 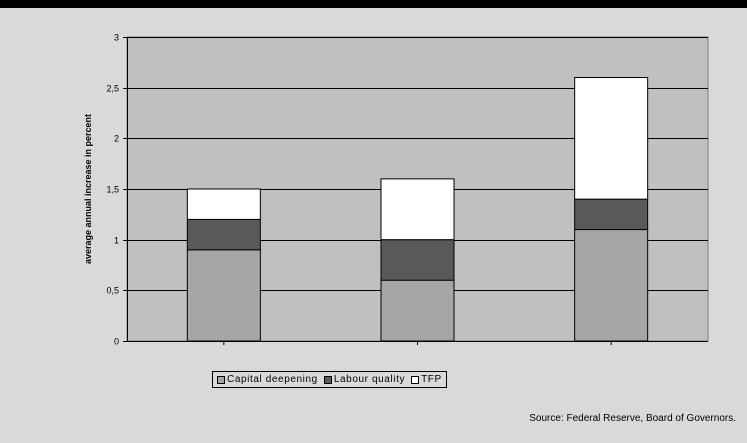 I want to click on y-tick-label: 2,5, so click(x=112, y=89).